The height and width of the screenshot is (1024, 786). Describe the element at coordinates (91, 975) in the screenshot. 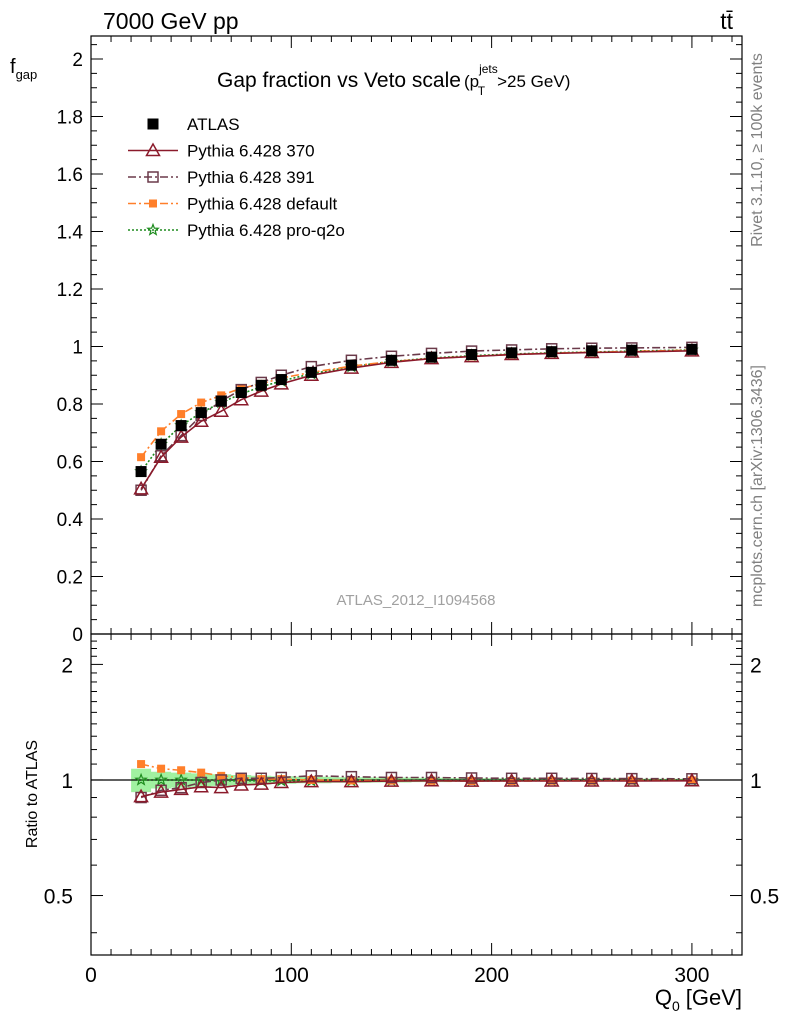

I see `ratio-xtick-label: 0` at that location.